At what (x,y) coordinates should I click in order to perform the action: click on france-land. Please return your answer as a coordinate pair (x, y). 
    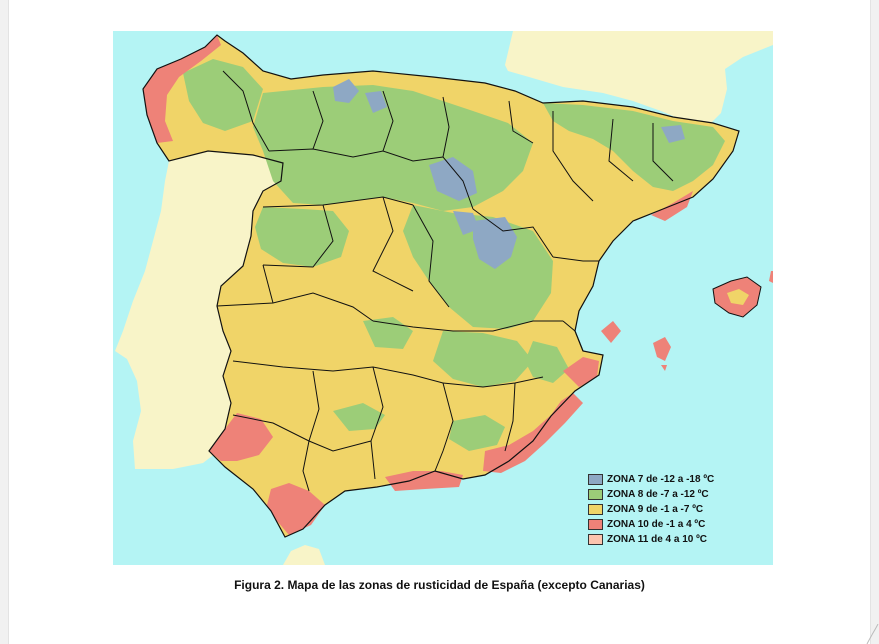
    Looking at the image, I should click on (639, 77).